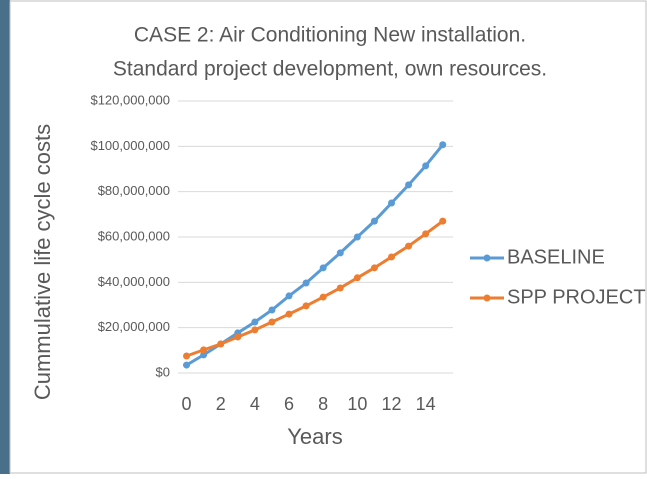  What do you see at coordinates (289, 404) in the screenshot?
I see `x-tick-label: 6` at bounding box center [289, 404].